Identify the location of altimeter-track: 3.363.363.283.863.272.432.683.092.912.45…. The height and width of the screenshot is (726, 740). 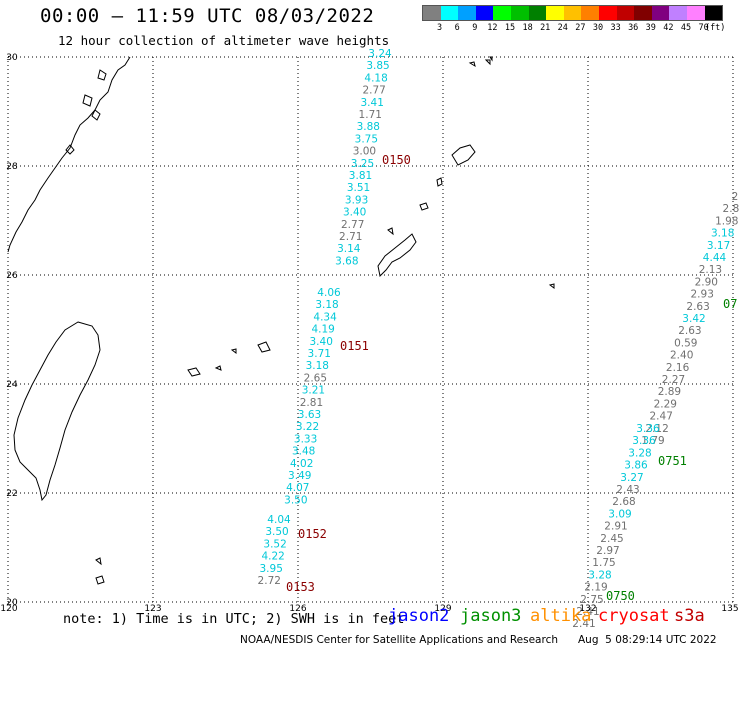
(629, 526).